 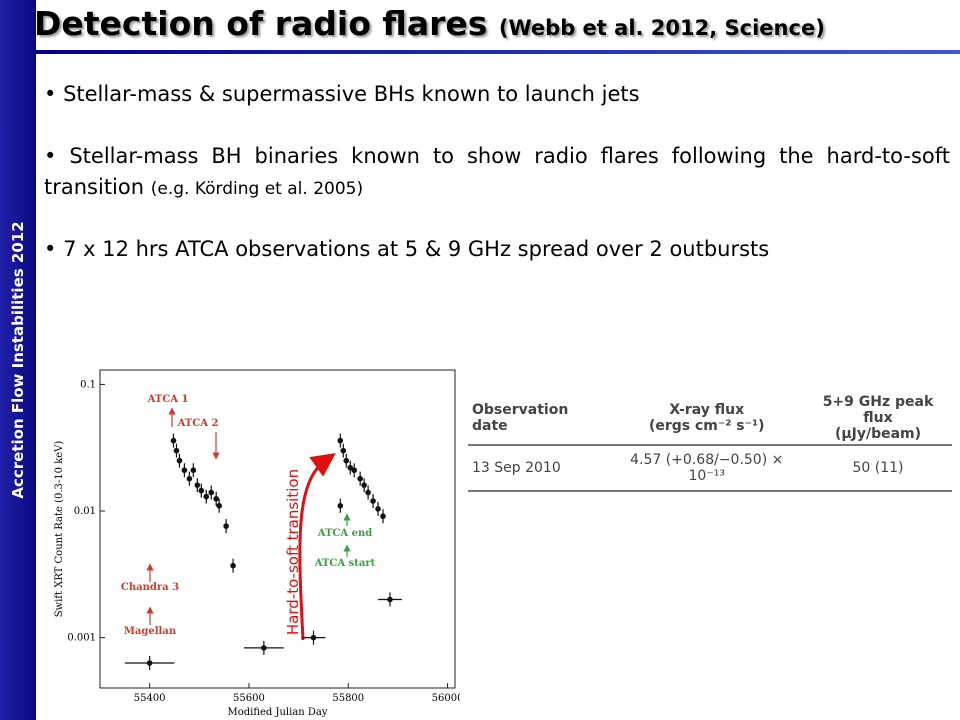 I want to click on sidebar: Accretion Flow Instabilities 2012, so click(x=18, y=360).